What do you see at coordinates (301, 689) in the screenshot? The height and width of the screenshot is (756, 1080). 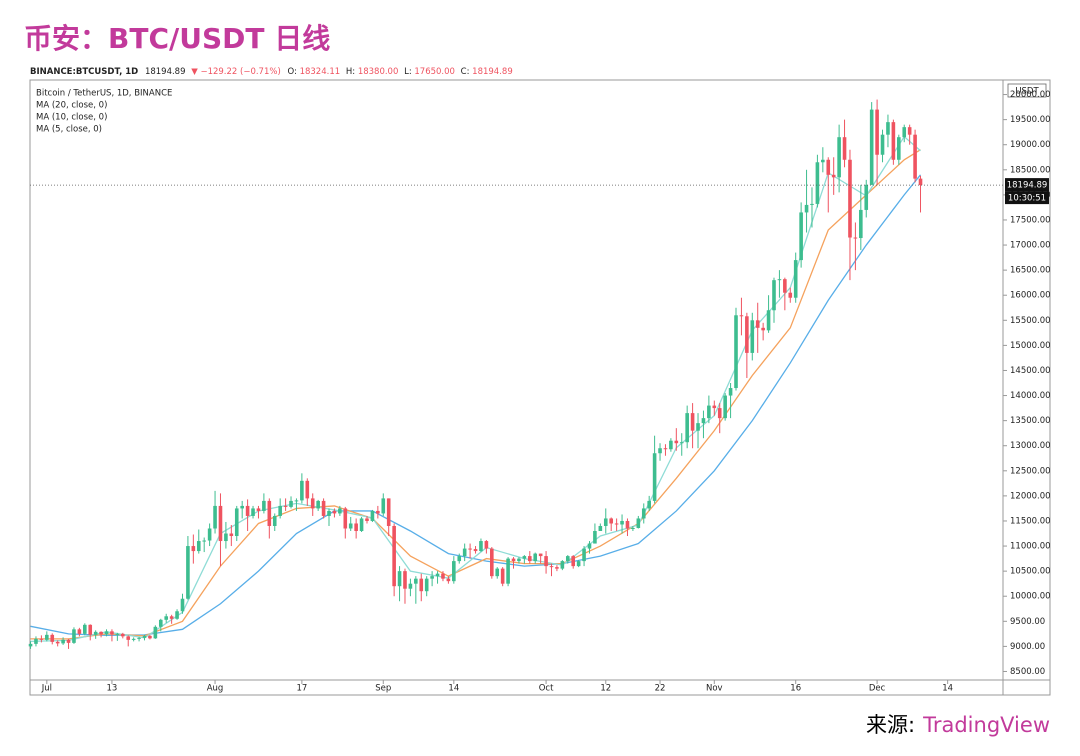 I see `x-tick-label: 17` at bounding box center [301, 689].